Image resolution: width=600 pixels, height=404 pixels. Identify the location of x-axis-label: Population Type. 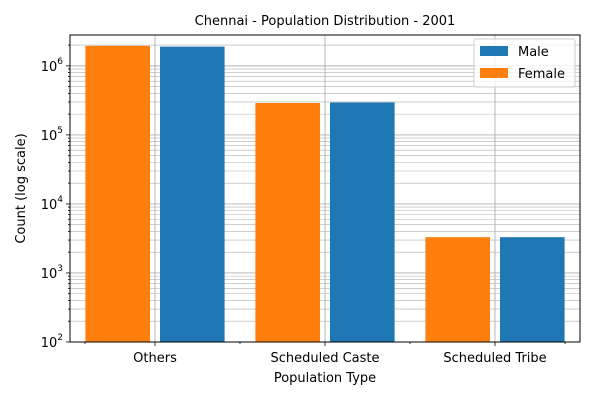
(325, 378).